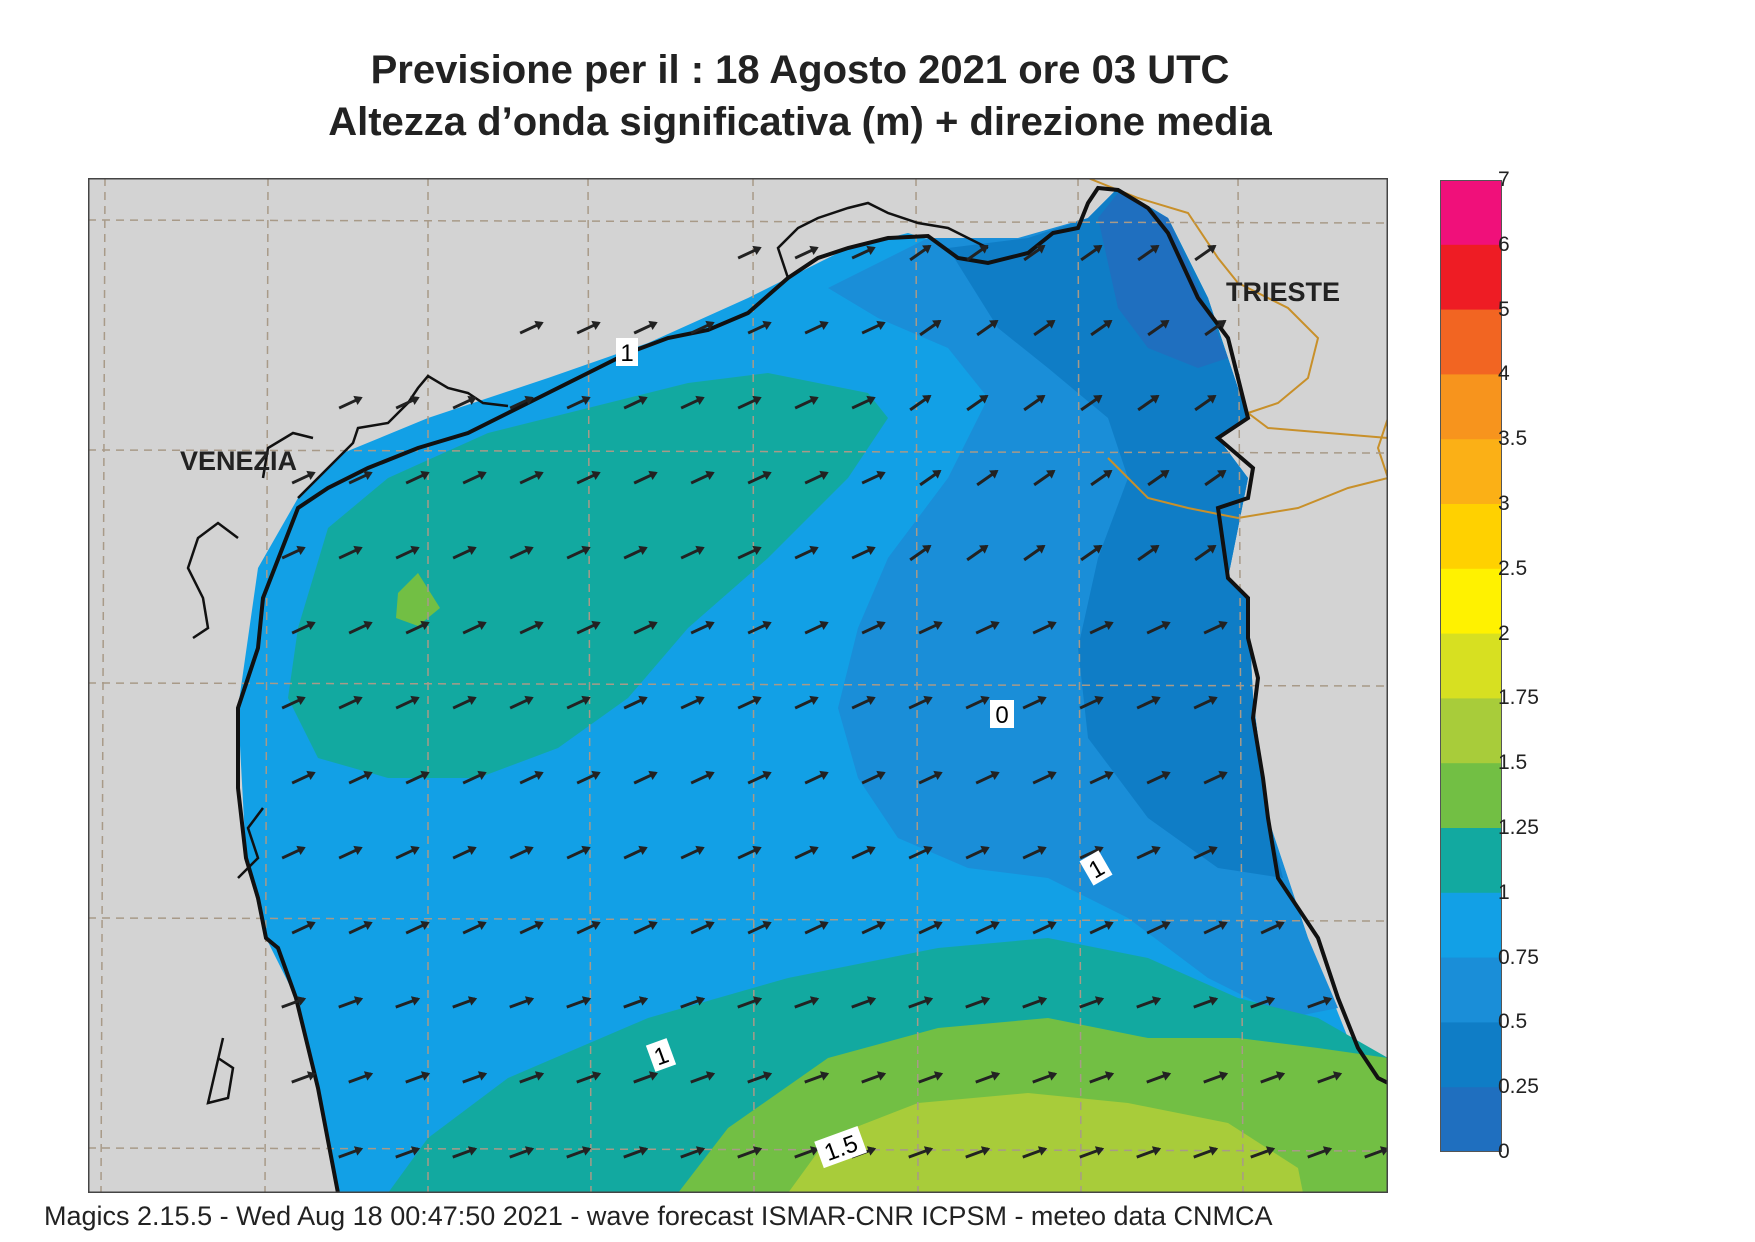  I want to click on contour-label-0-east: 0, so click(1002, 714).